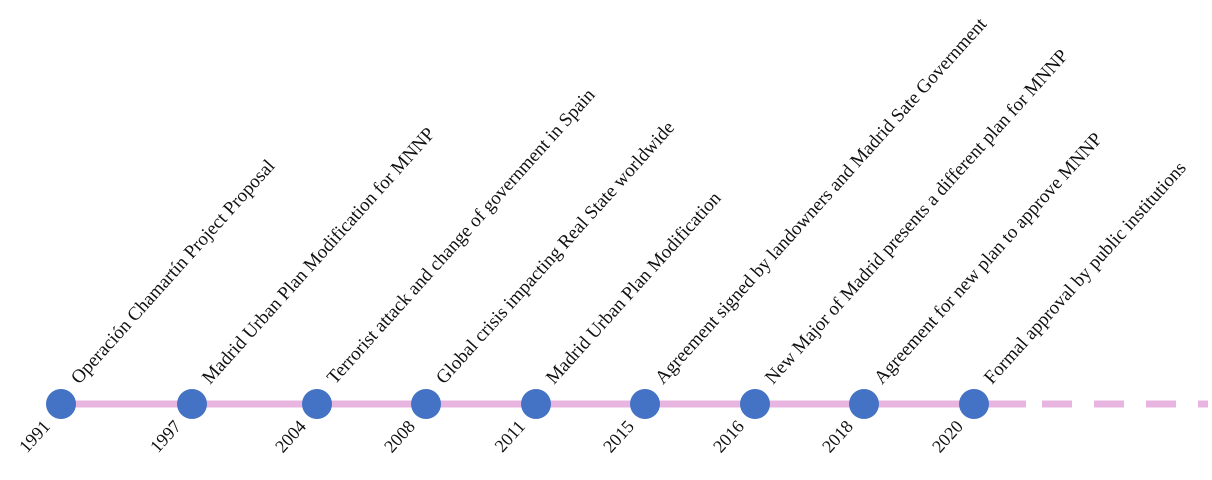  What do you see at coordinates (509, 436) in the screenshot?
I see `event-year: 2011` at bounding box center [509, 436].